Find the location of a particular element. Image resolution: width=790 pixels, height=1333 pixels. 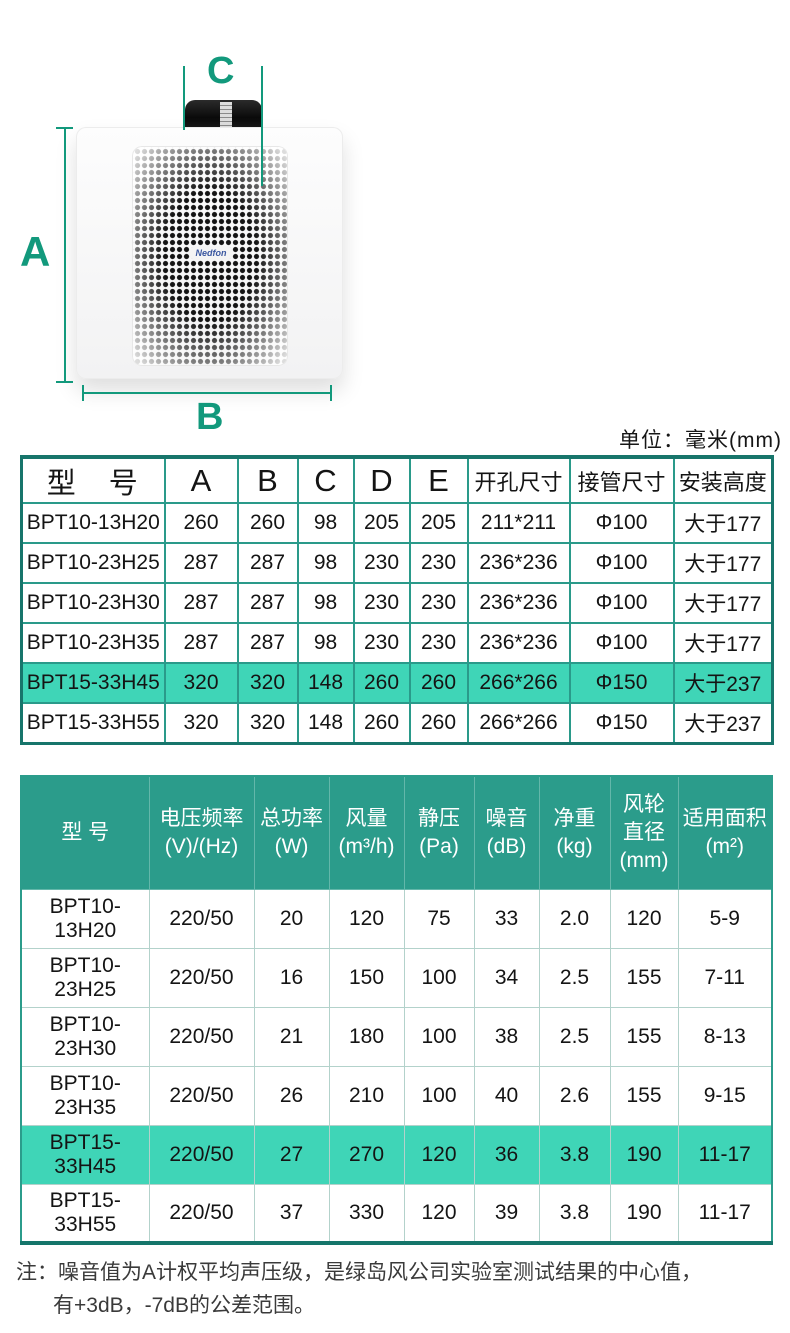

column-header: 开孔尺寸 is located at coordinates (518, 480).